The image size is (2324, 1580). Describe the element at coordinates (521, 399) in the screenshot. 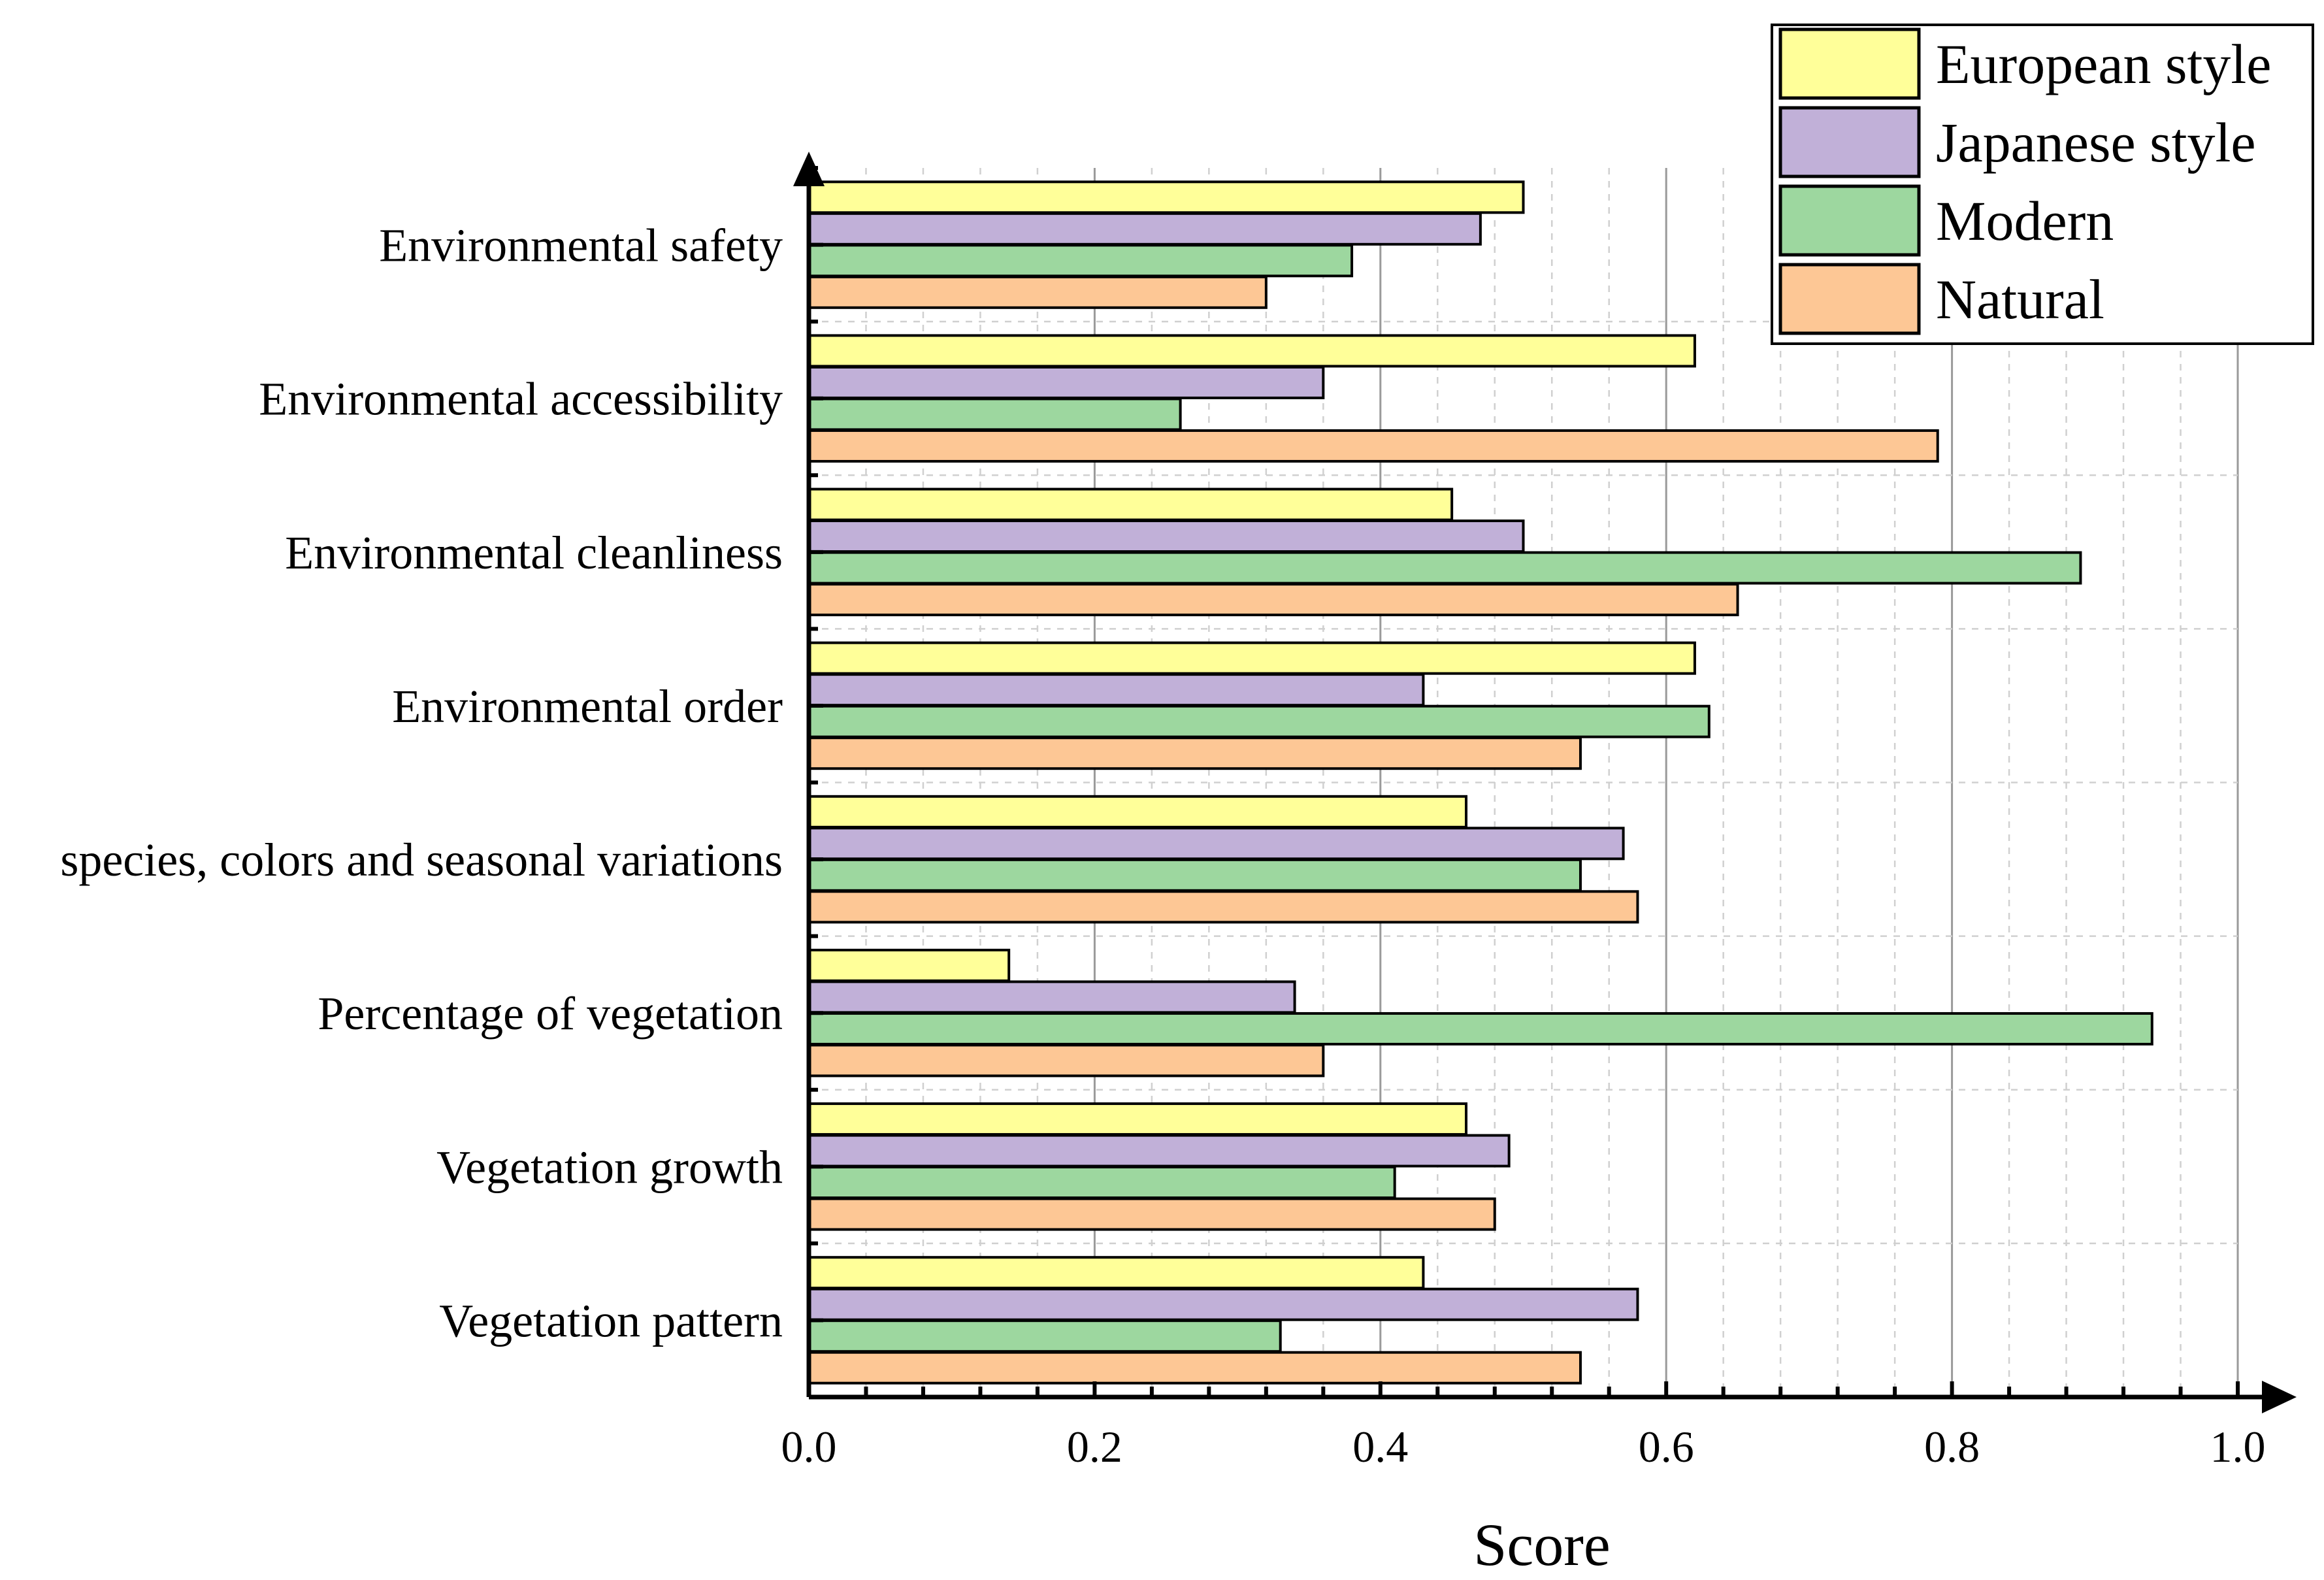

I see `category-label: Environmental accessibility` at that location.